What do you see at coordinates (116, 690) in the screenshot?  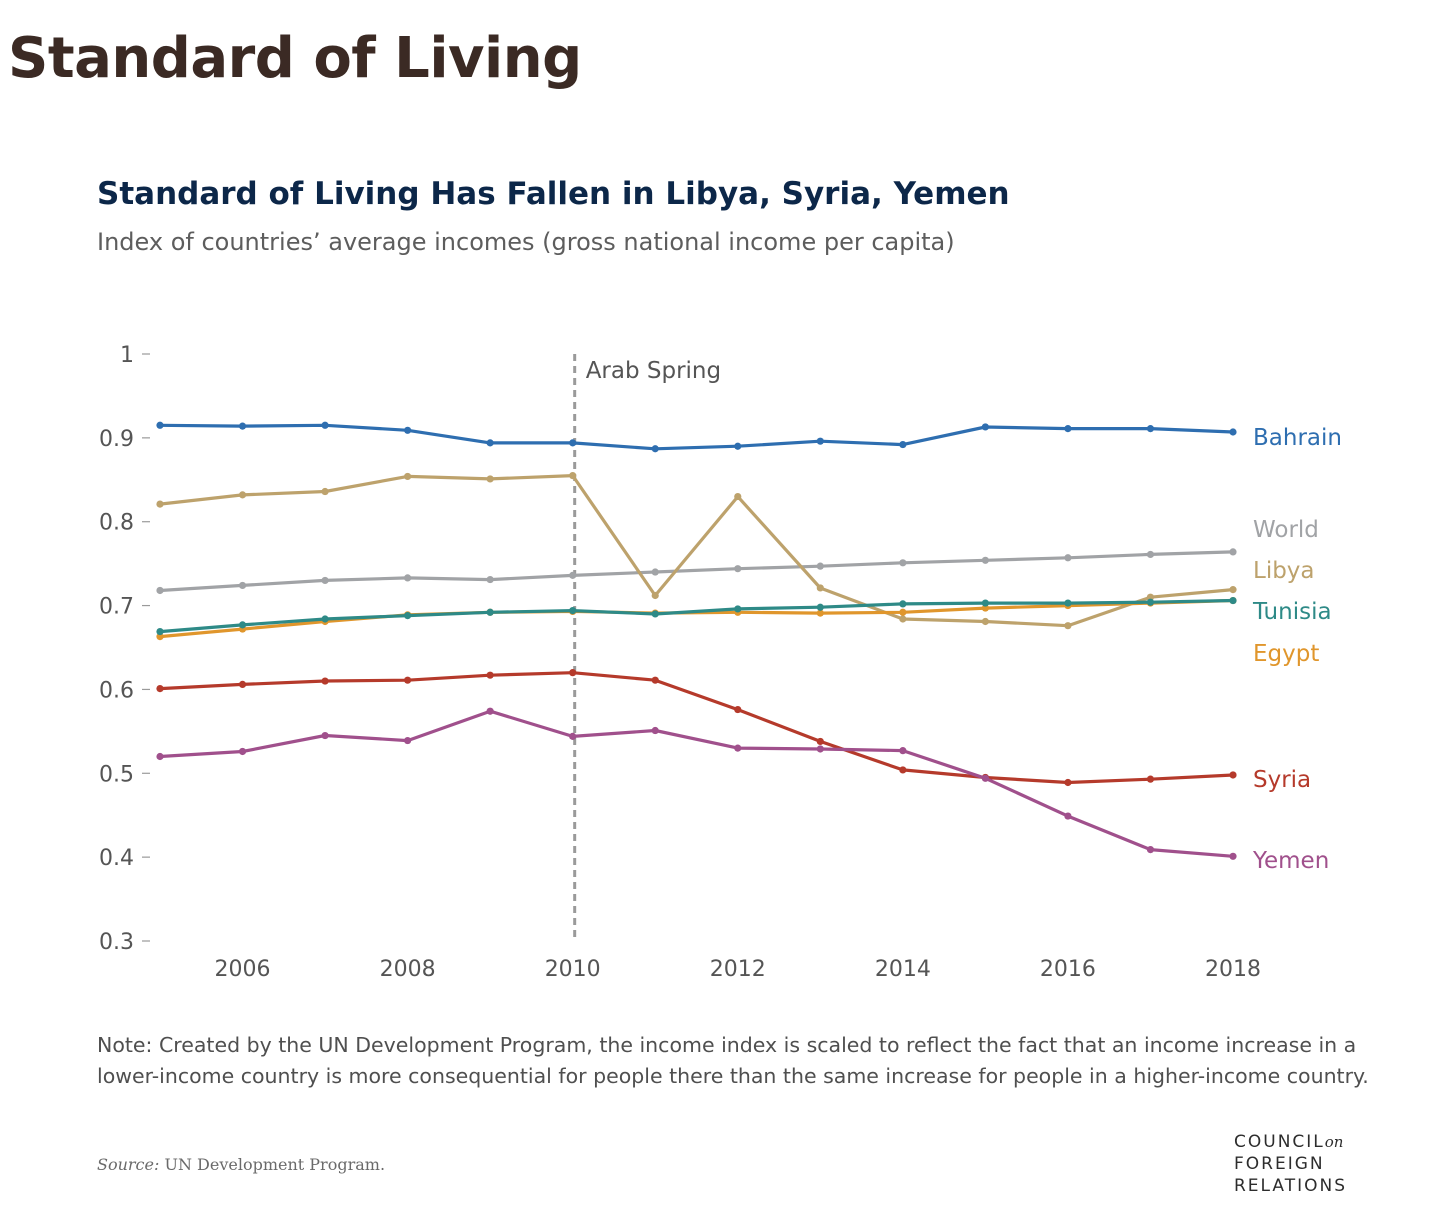 I see `y-tick-label: 0.6` at bounding box center [116, 690].